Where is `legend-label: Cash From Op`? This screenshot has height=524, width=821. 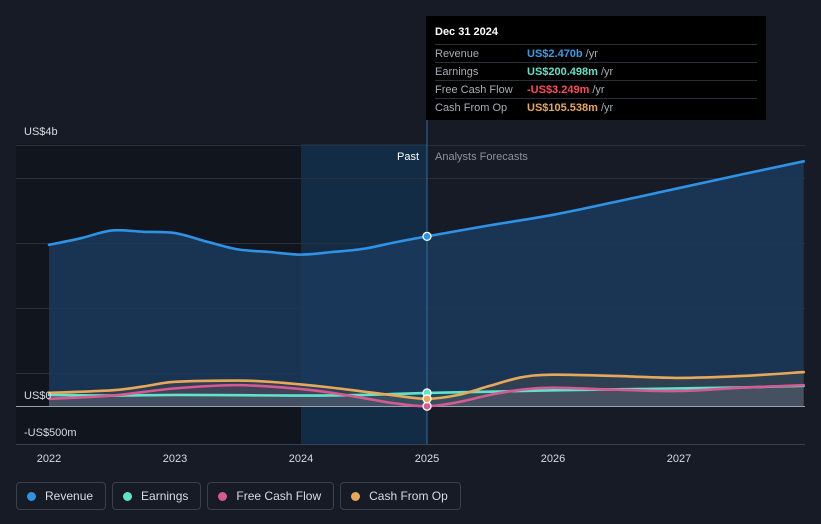 legend-label: Cash From Op is located at coordinates (408, 496).